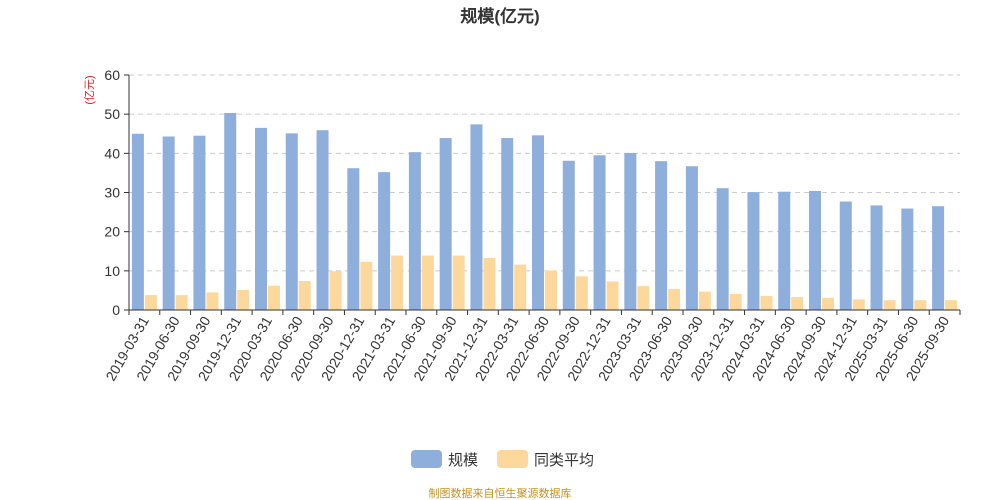 The width and height of the screenshot is (1000, 500). What do you see at coordinates (444, 459) in the screenshot?
I see `legend-item-scale: 规模` at bounding box center [444, 459].